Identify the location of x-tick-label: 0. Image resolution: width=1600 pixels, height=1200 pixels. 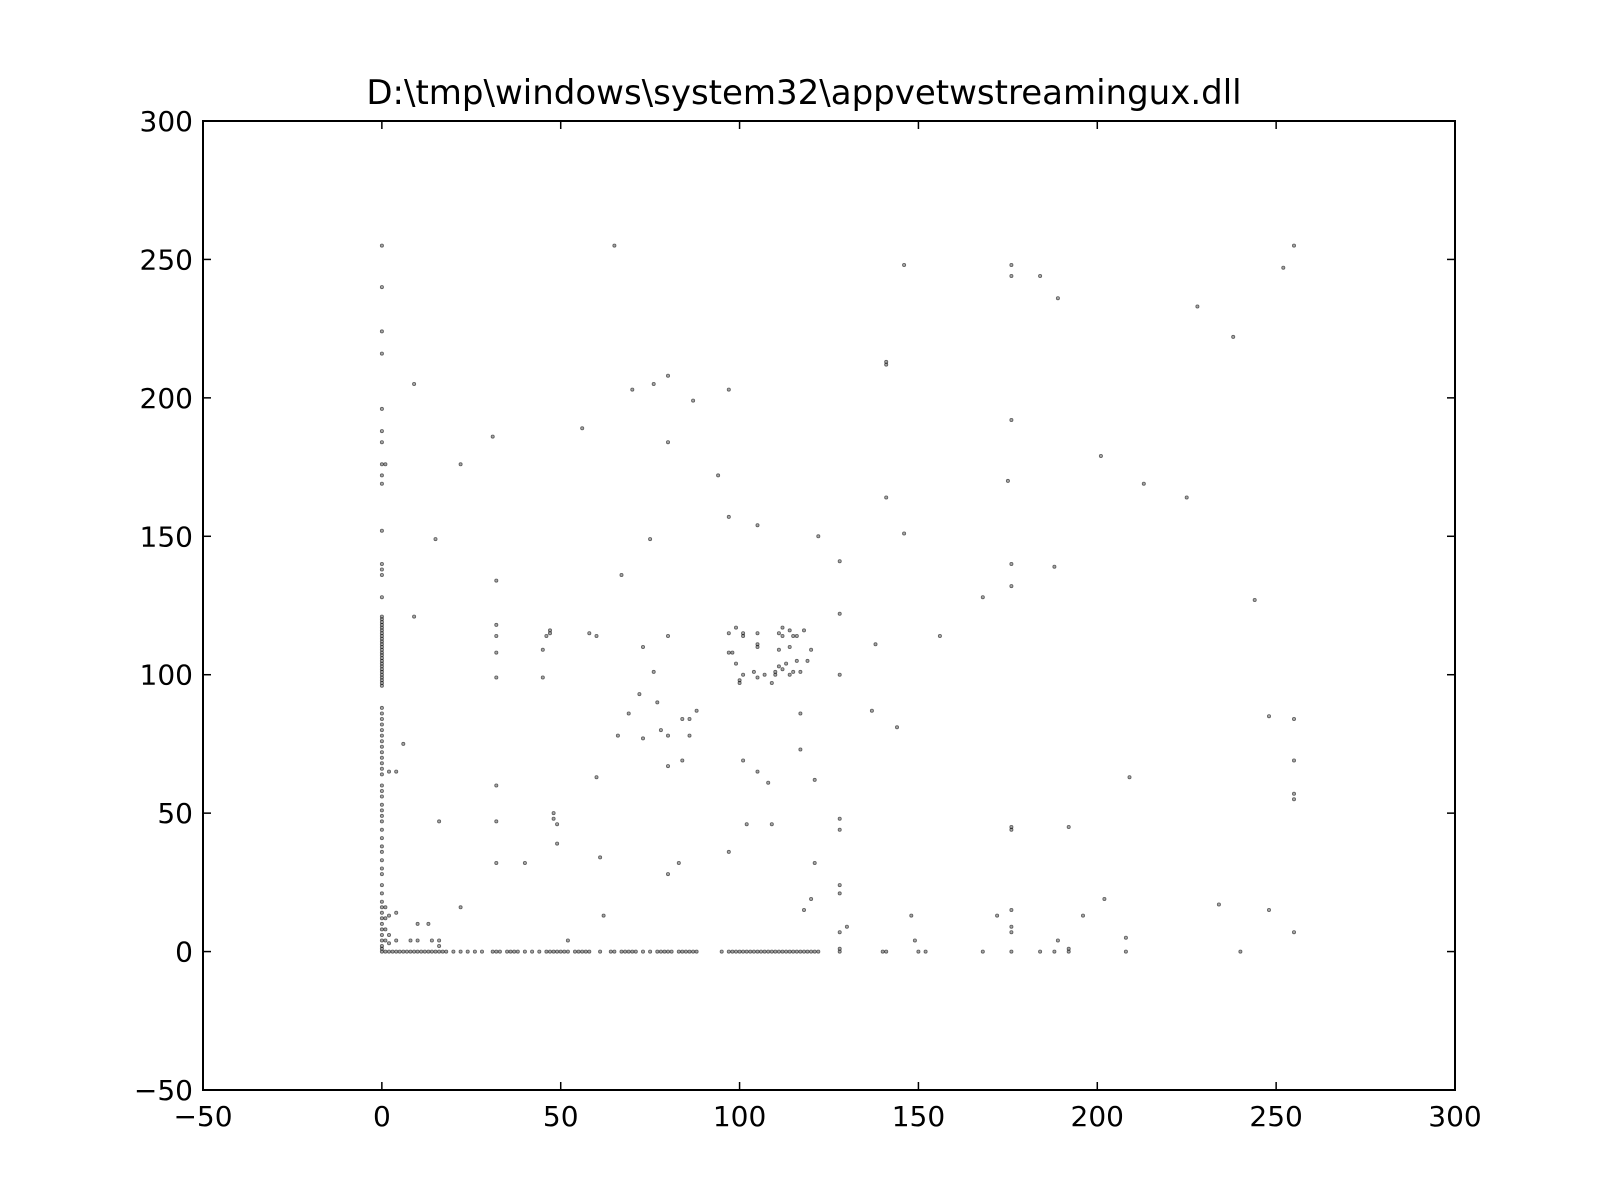
(382, 1116).